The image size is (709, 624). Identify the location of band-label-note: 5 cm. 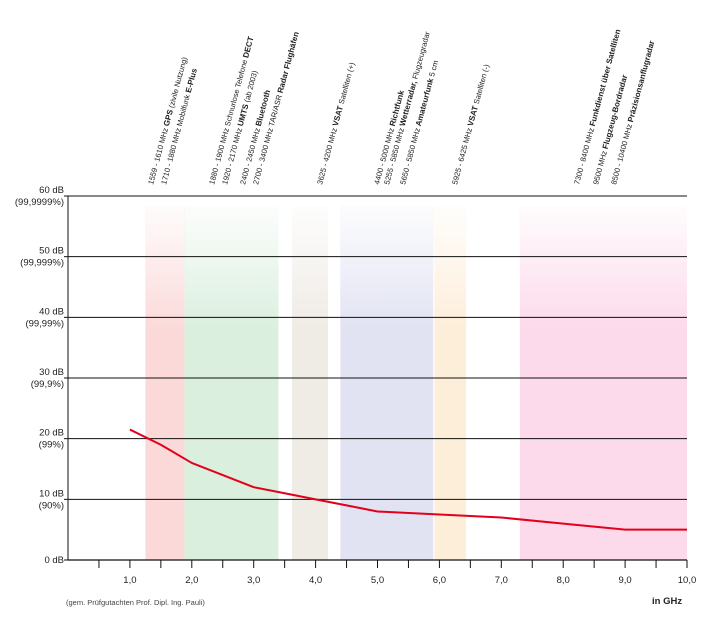
(434, 69).